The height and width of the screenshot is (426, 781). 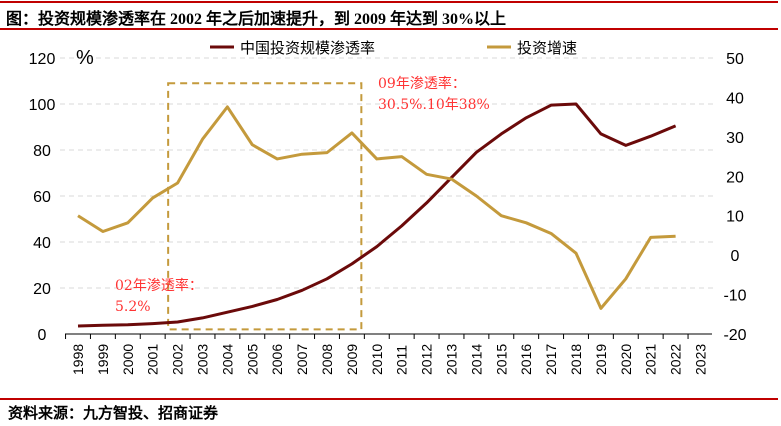 I want to click on x-tick-label: 2006, so click(x=277, y=359).